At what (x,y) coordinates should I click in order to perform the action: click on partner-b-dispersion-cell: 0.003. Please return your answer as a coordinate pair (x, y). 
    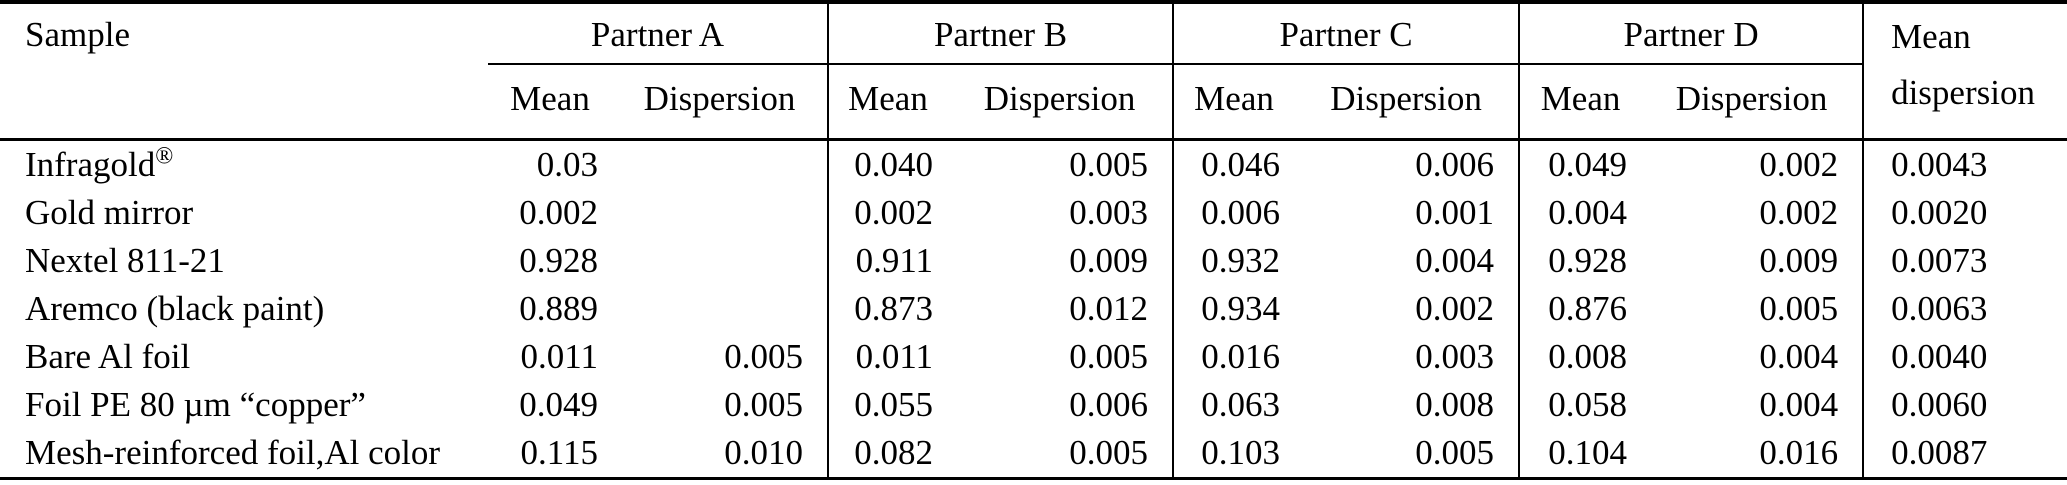
    Looking at the image, I should click on (1061, 213).